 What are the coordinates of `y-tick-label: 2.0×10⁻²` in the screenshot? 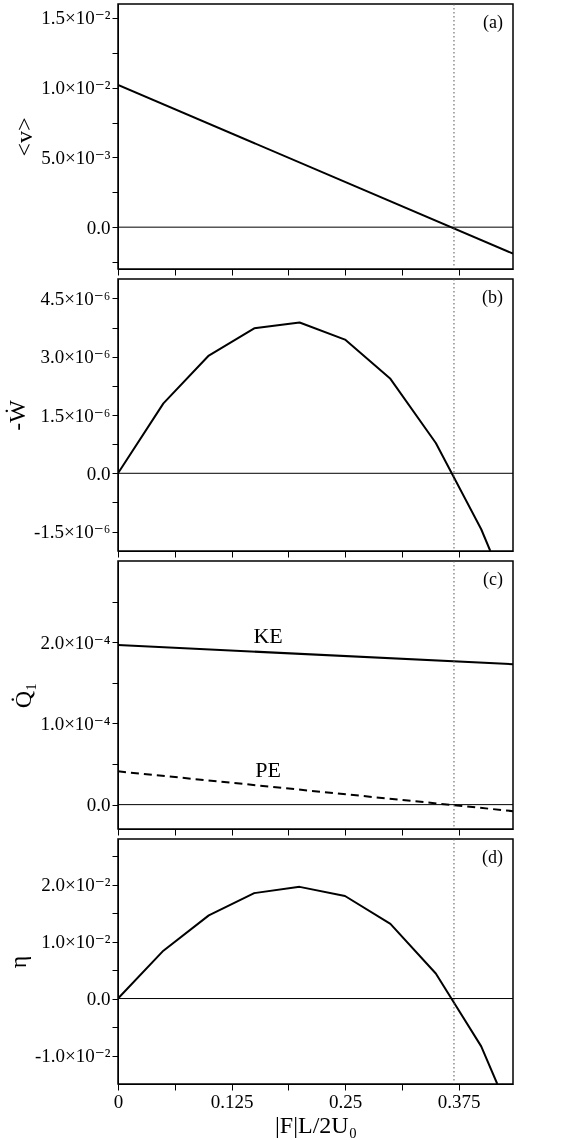 It's located at (76, 885).